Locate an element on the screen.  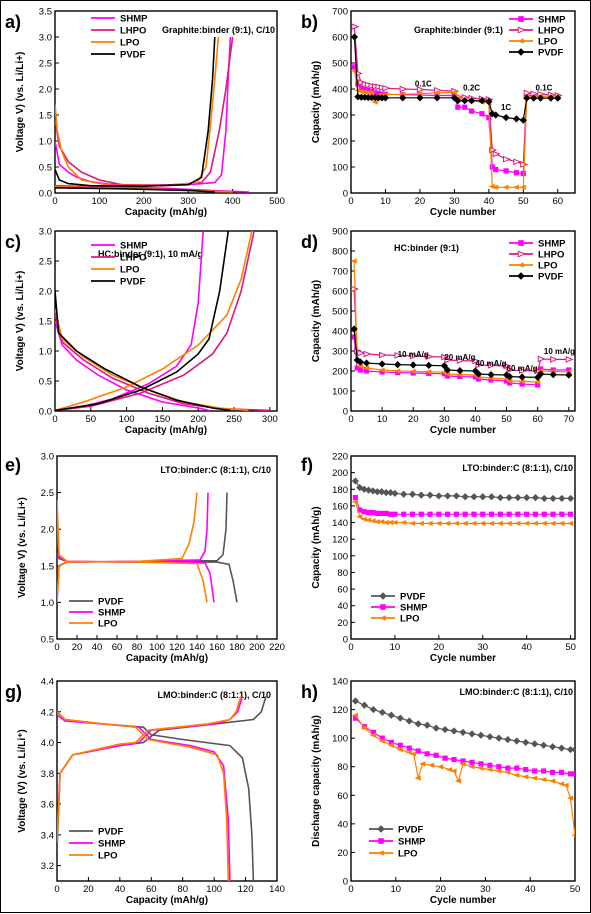
series-pvdf is located at coordinates (143, 321).